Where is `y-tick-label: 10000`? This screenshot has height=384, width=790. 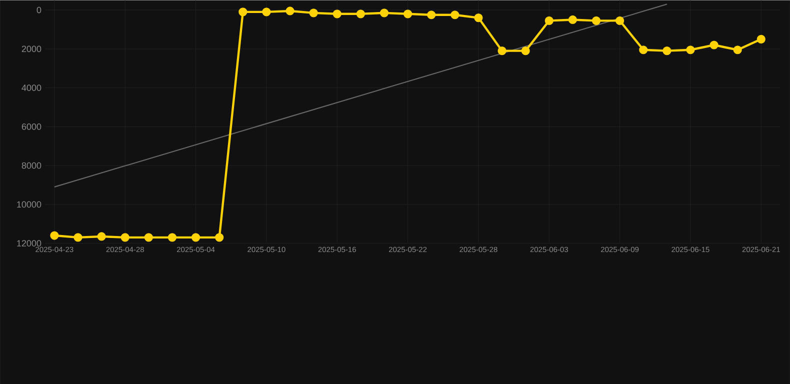
y-tick-label: 10000 is located at coordinates (29, 204).